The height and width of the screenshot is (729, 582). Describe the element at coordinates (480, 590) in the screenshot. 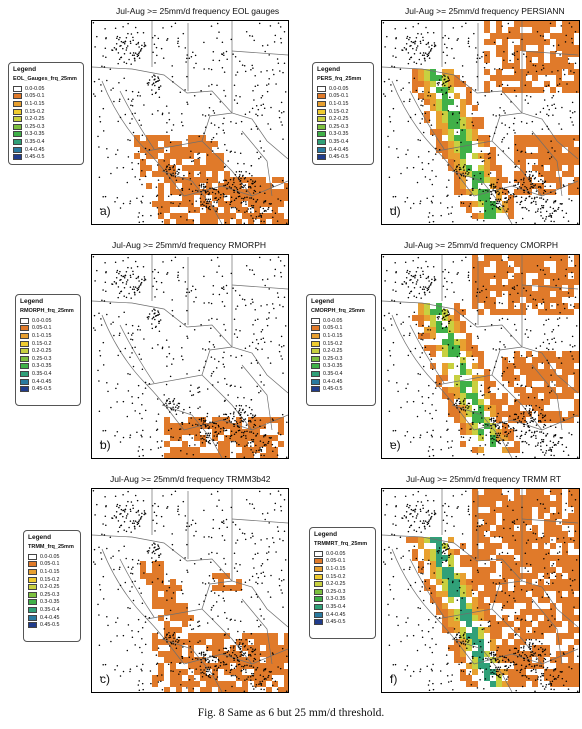

I see `map-panel-f: f)` at that location.